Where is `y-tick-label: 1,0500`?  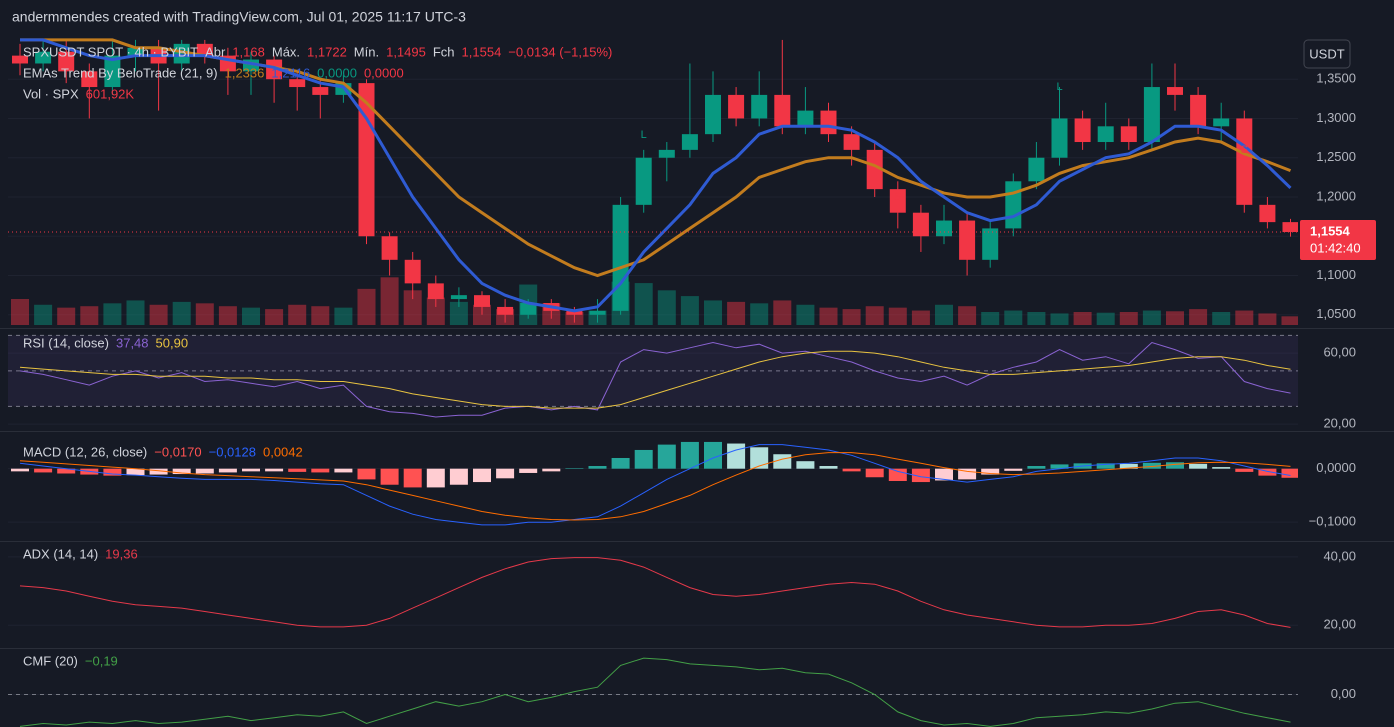
y-tick-label: 1,0500 is located at coordinates (1336, 313).